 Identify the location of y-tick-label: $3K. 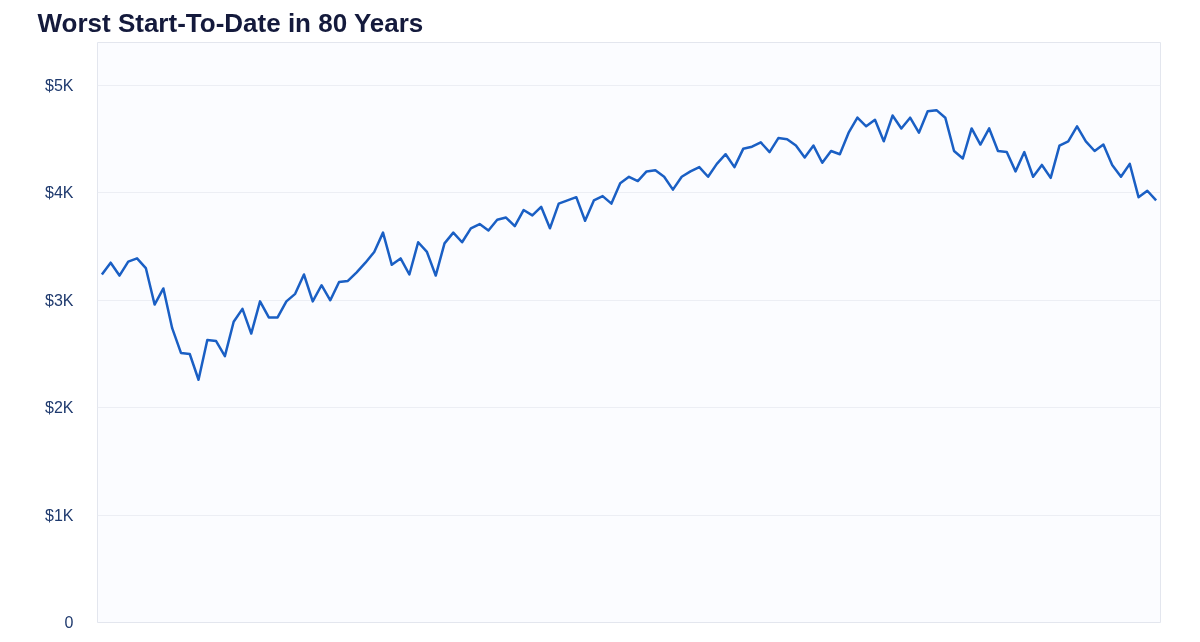
(59, 300).